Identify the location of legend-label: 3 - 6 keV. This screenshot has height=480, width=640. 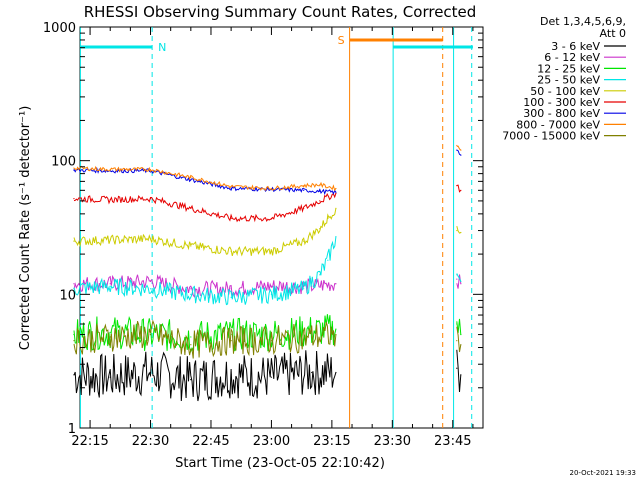
(575, 46).